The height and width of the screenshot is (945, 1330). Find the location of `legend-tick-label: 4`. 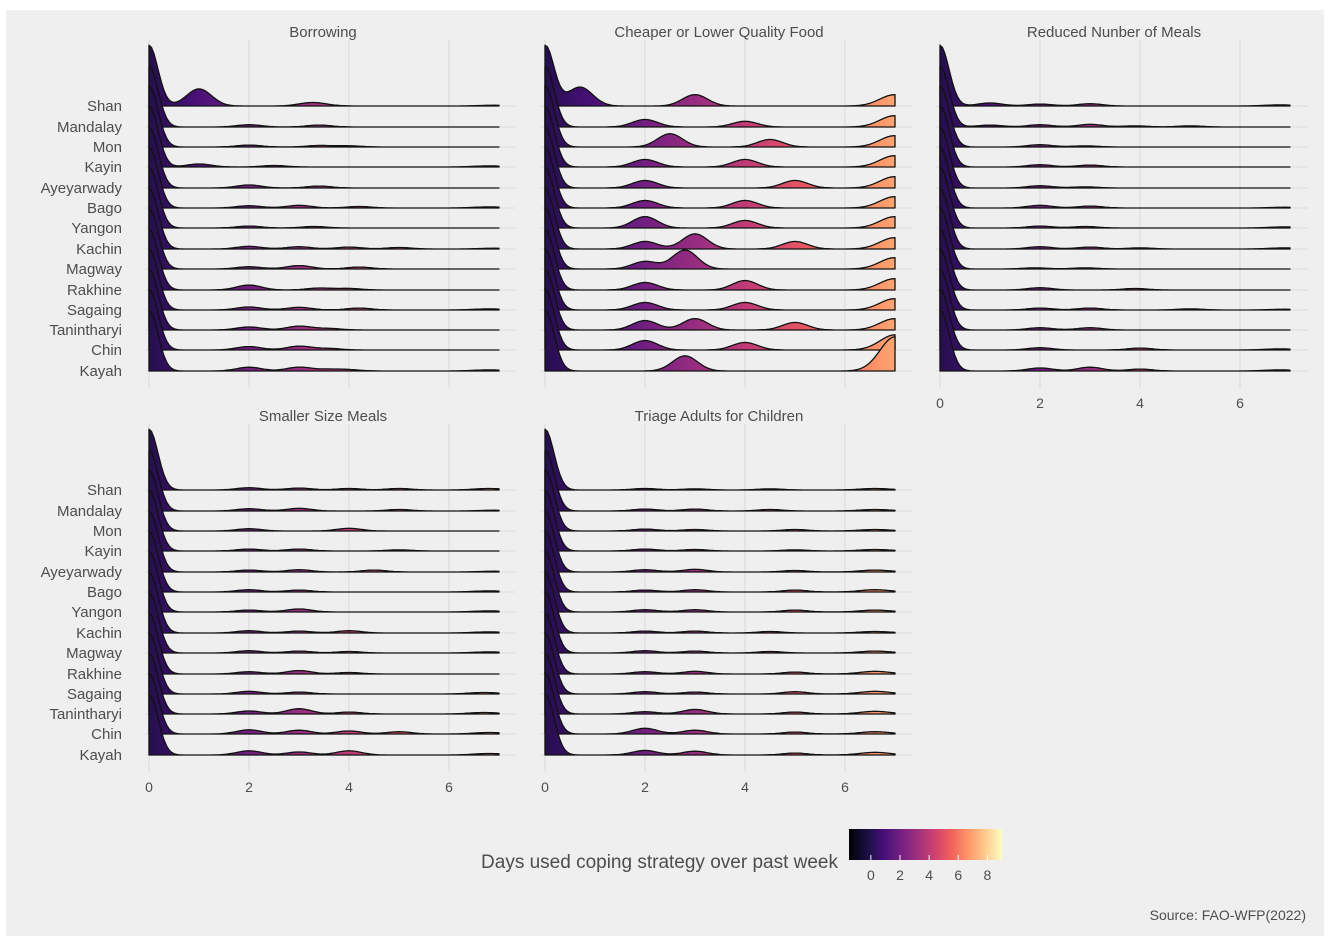

legend-tick-label: 4 is located at coordinates (929, 875).